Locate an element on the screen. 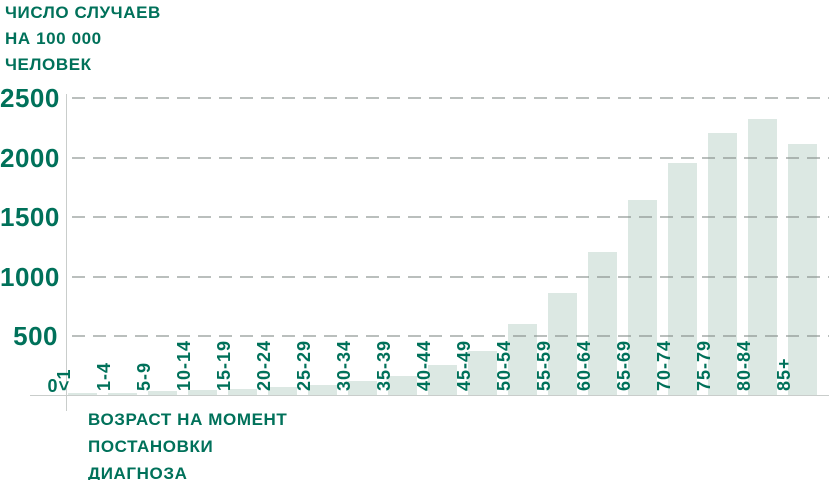 This screenshot has height=480, width=829. x-axis-title: ВОЗРАСТ НА МОМЕНТ ПОСТАНОВКИ ДИАГНОЗА is located at coordinates (188, 445).